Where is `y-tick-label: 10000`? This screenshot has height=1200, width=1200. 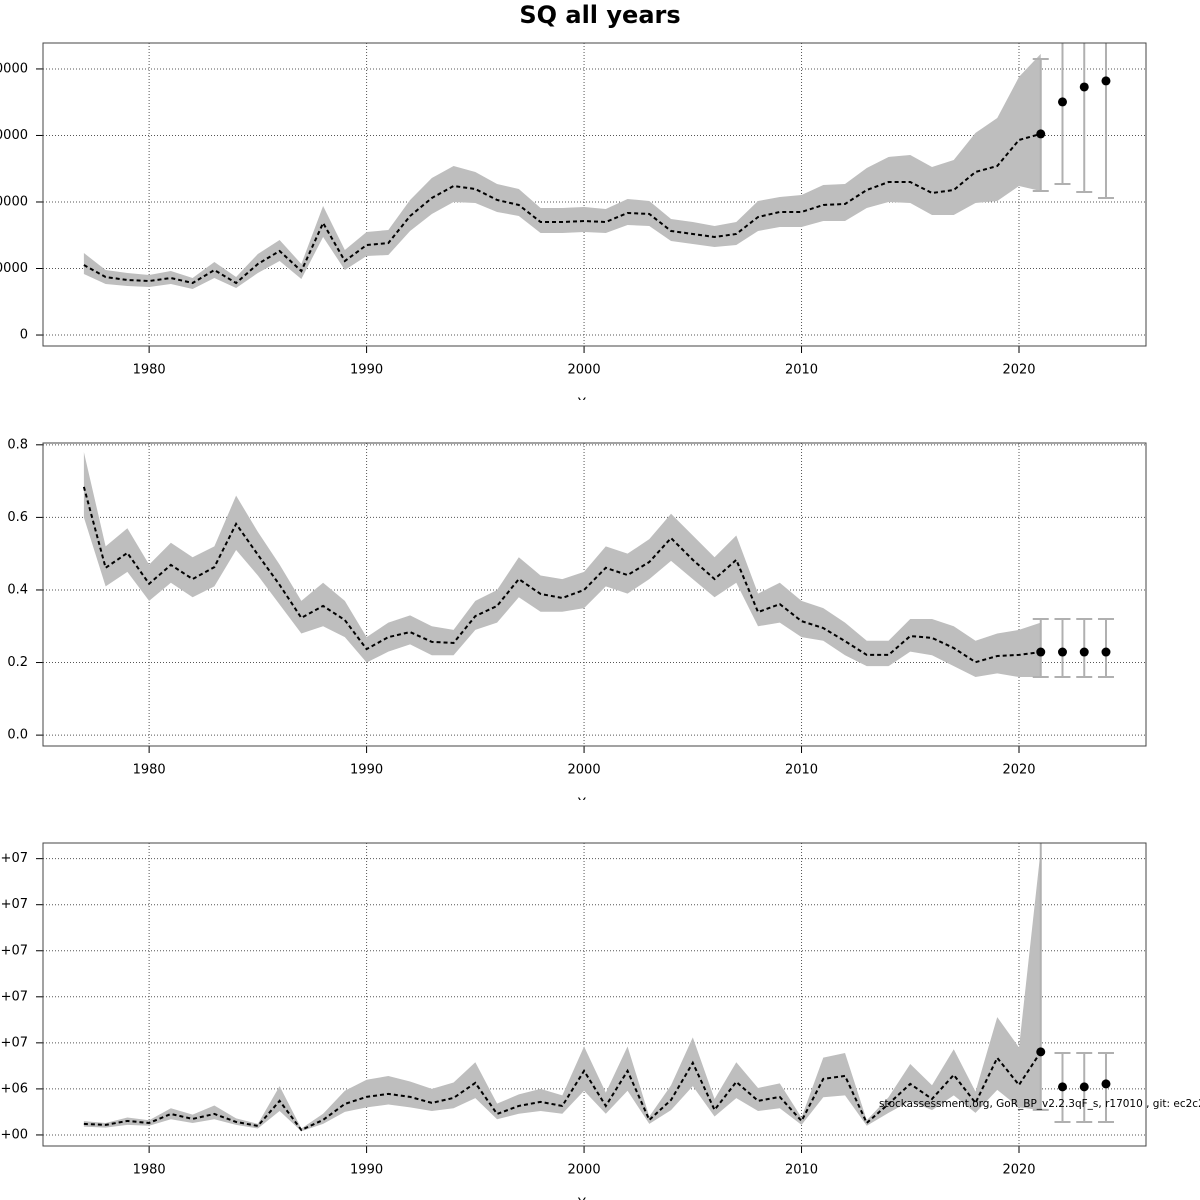 y-tick-label: 10000 is located at coordinates (14, 268).